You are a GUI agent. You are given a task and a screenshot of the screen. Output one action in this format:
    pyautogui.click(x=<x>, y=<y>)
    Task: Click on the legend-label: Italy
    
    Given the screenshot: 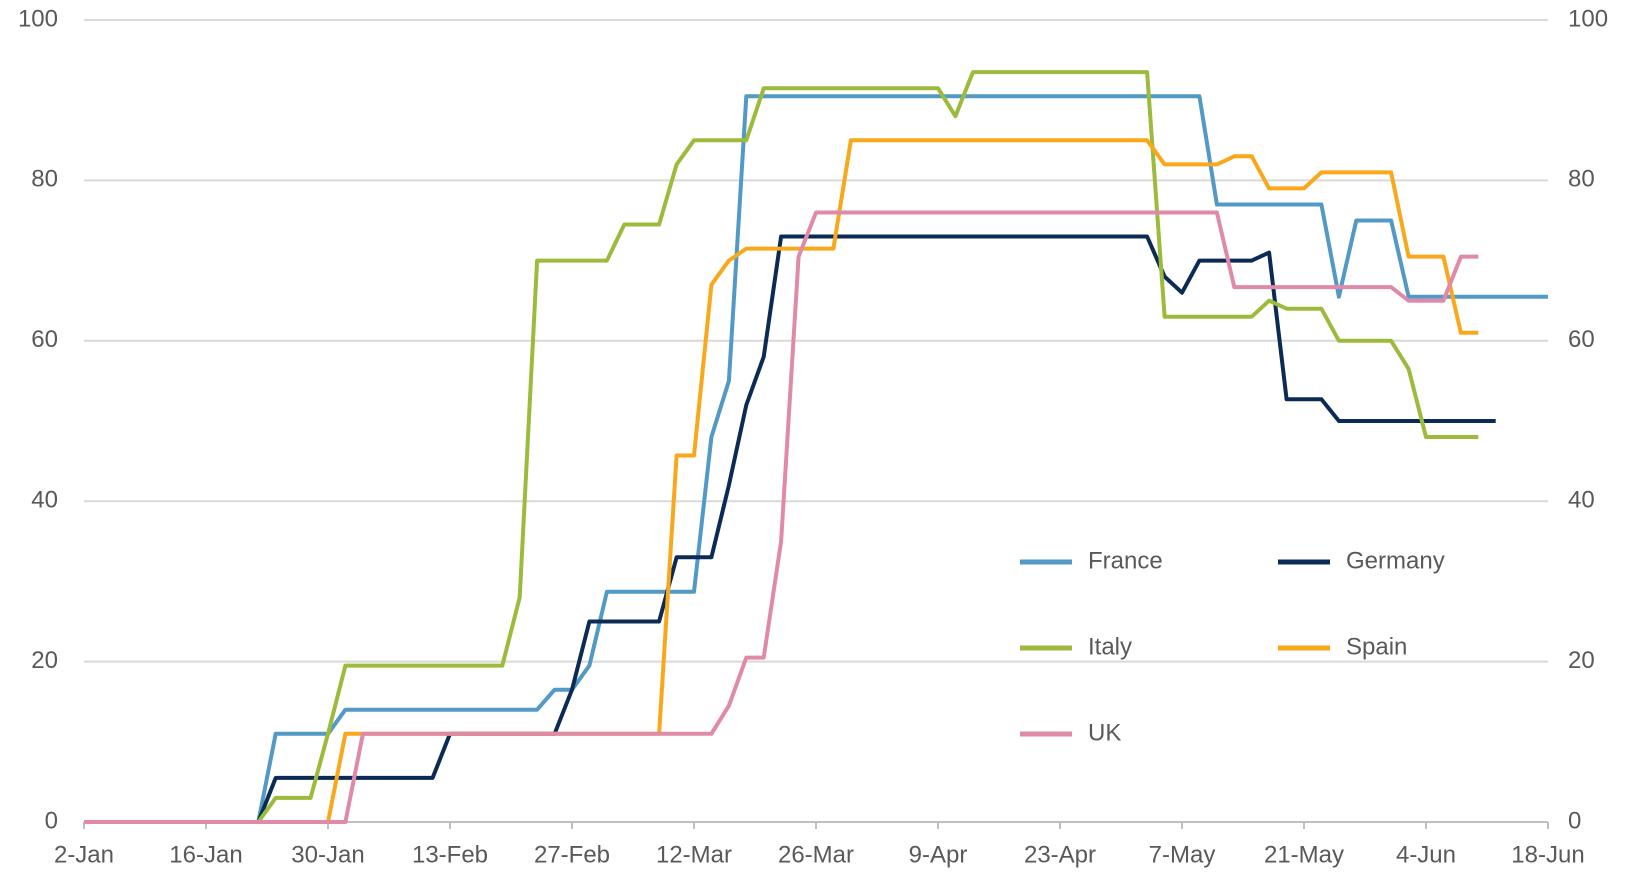 What is the action you would take?
    pyautogui.click(x=1110, y=646)
    